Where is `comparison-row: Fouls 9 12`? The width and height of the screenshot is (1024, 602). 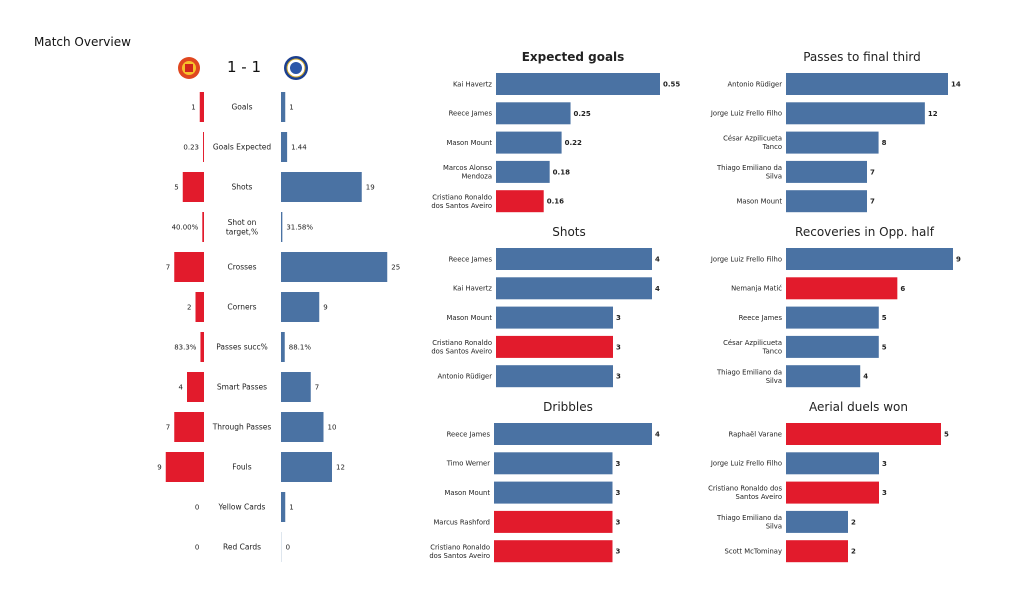
comparison-row: Fouls 9 12 is located at coordinates (251, 467).